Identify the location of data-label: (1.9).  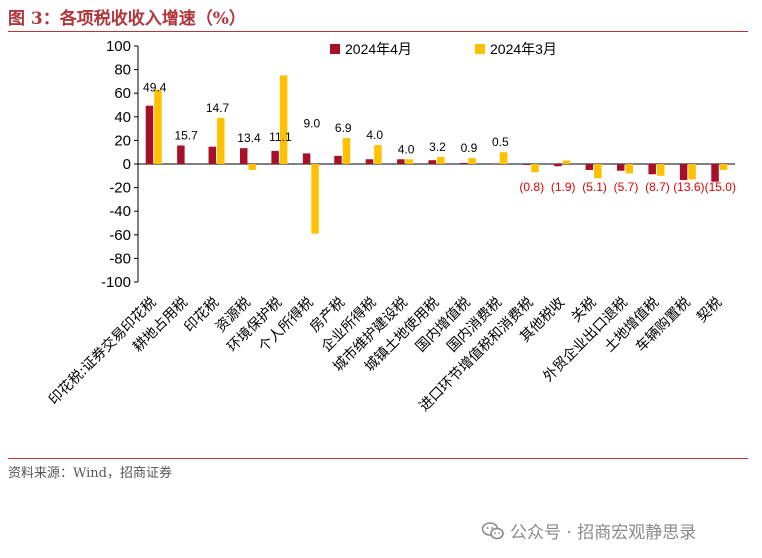
(563, 187).